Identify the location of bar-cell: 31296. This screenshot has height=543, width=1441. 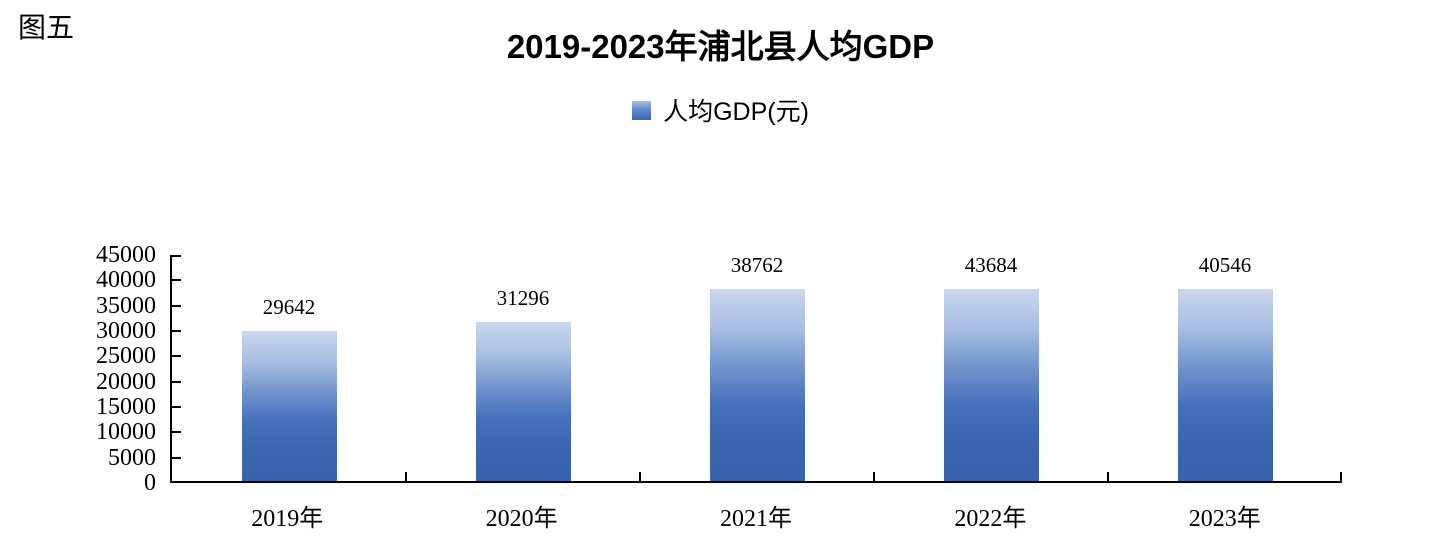
(523, 368).